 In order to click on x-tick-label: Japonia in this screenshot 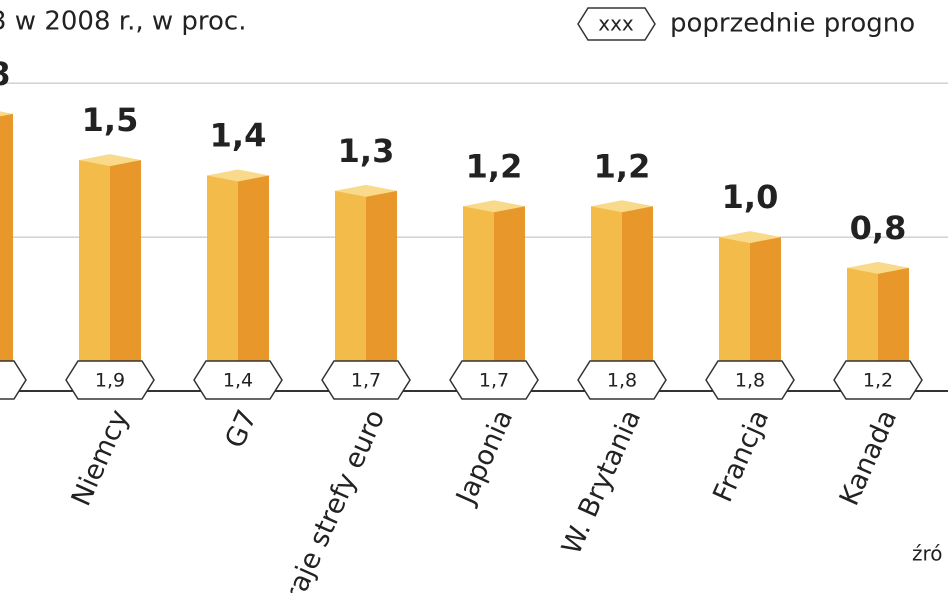, I will do `click(485, 457)`.